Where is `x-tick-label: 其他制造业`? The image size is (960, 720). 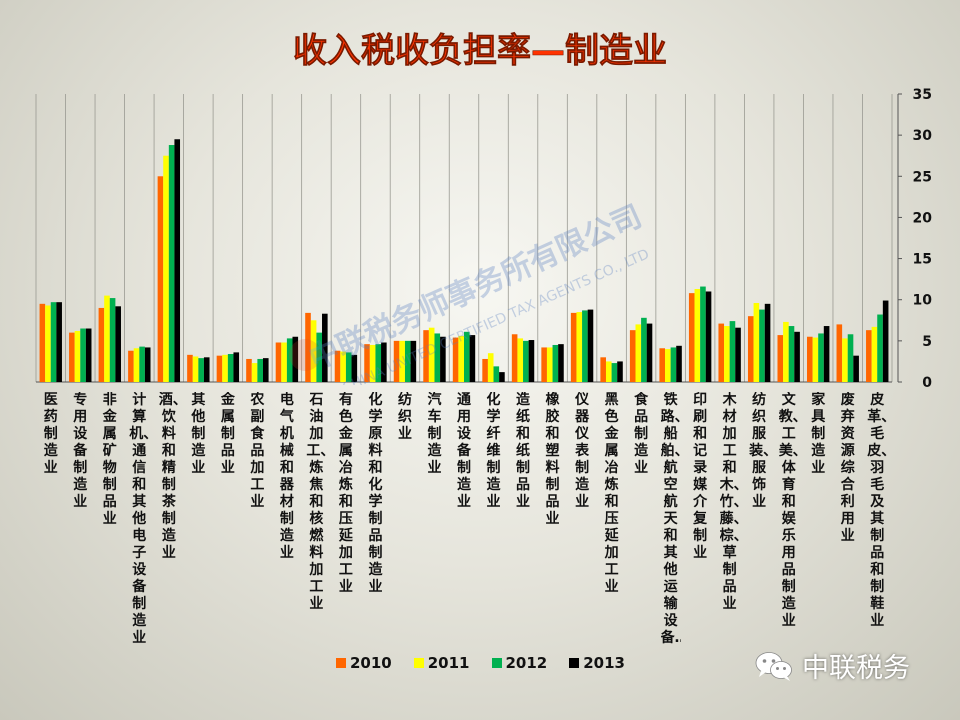
x-tick-label: 其他制造业 is located at coordinates (198, 434).